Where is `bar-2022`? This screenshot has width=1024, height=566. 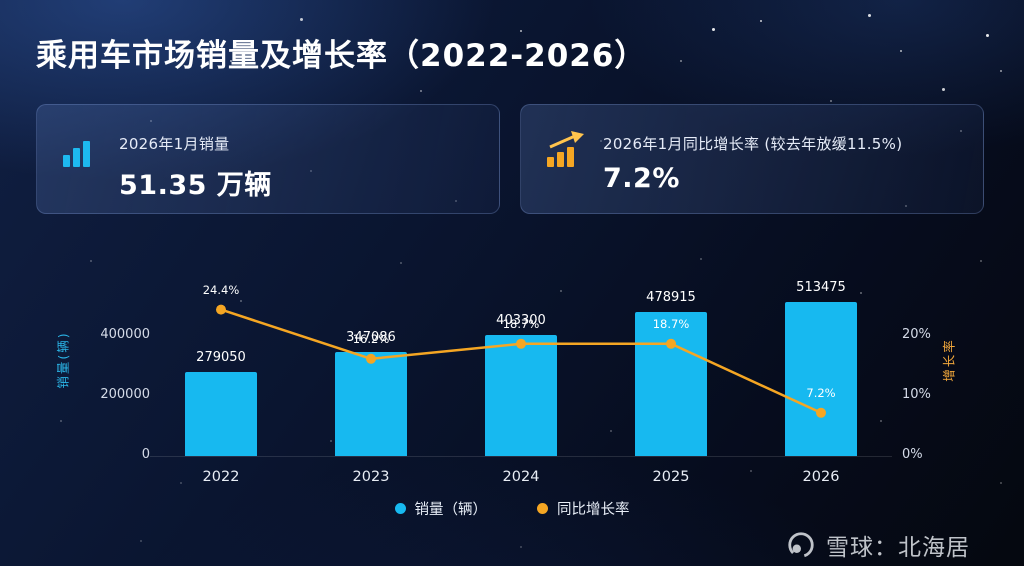
bar-2022 is located at coordinates (221, 414).